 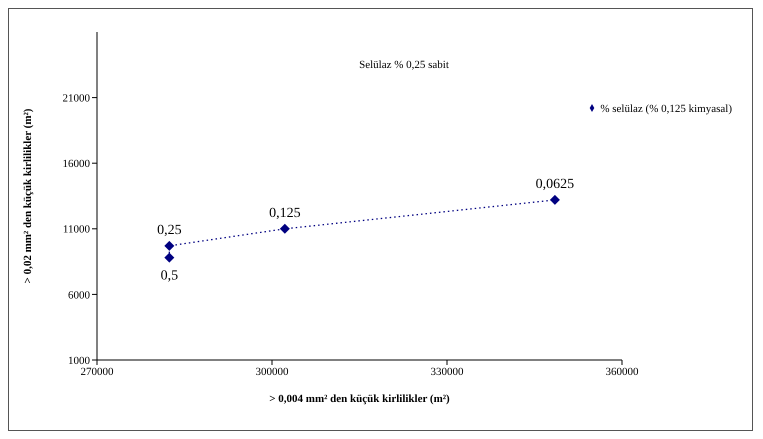 I want to click on annotation: 0,5, so click(x=169, y=276).